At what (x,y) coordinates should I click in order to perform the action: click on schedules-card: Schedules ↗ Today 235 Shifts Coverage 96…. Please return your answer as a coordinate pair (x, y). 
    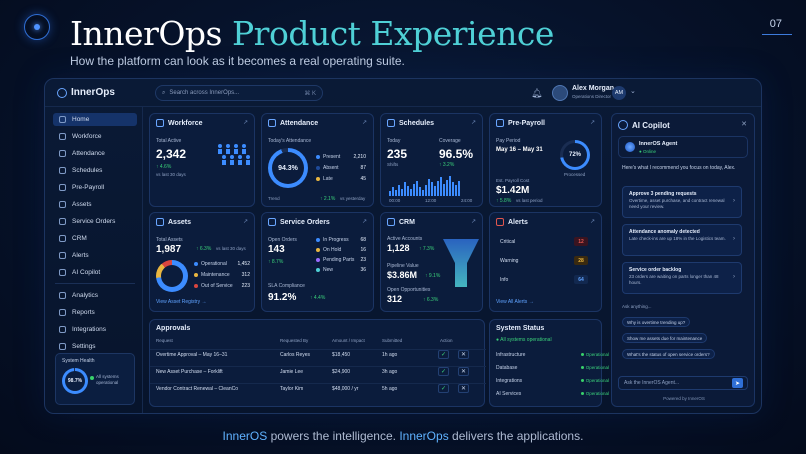
    Looking at the image, I should click on (431, 160).